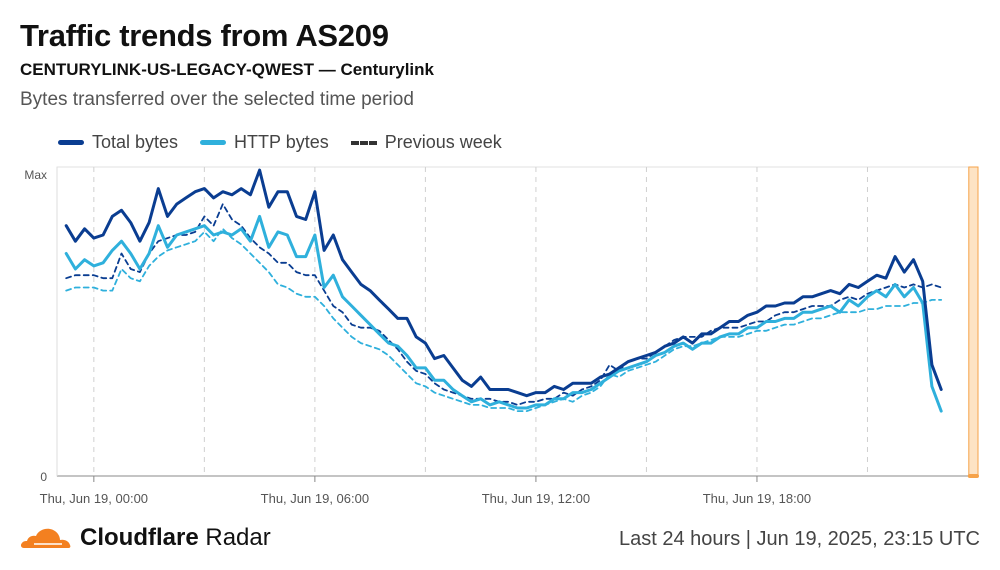 The image size is (1000, 570). I want to click on legend-swatch-http, so click(213, 142).